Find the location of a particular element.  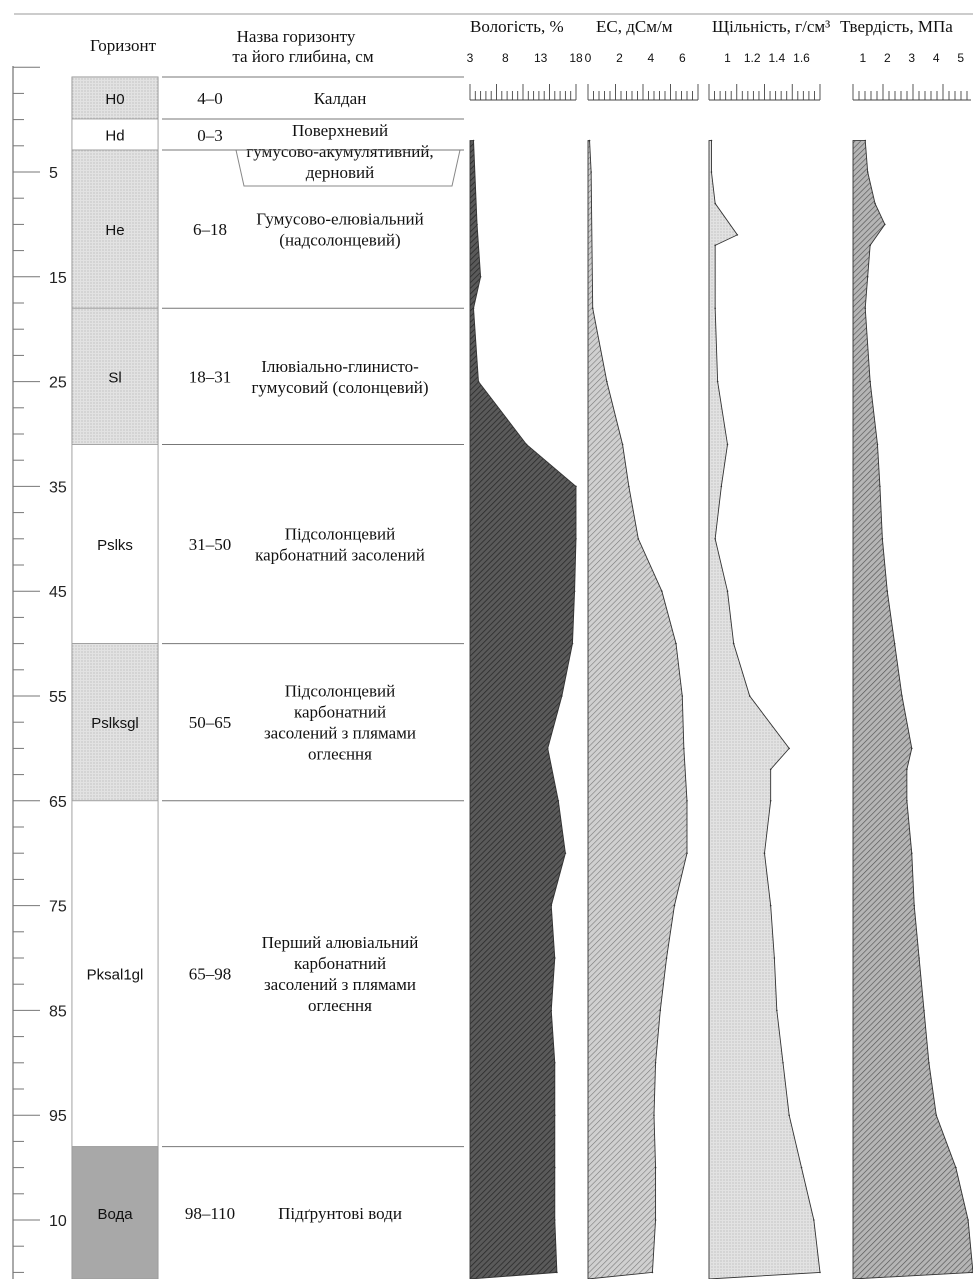

horizon-name-line: оглеєння is located at coordinates (340, 754).